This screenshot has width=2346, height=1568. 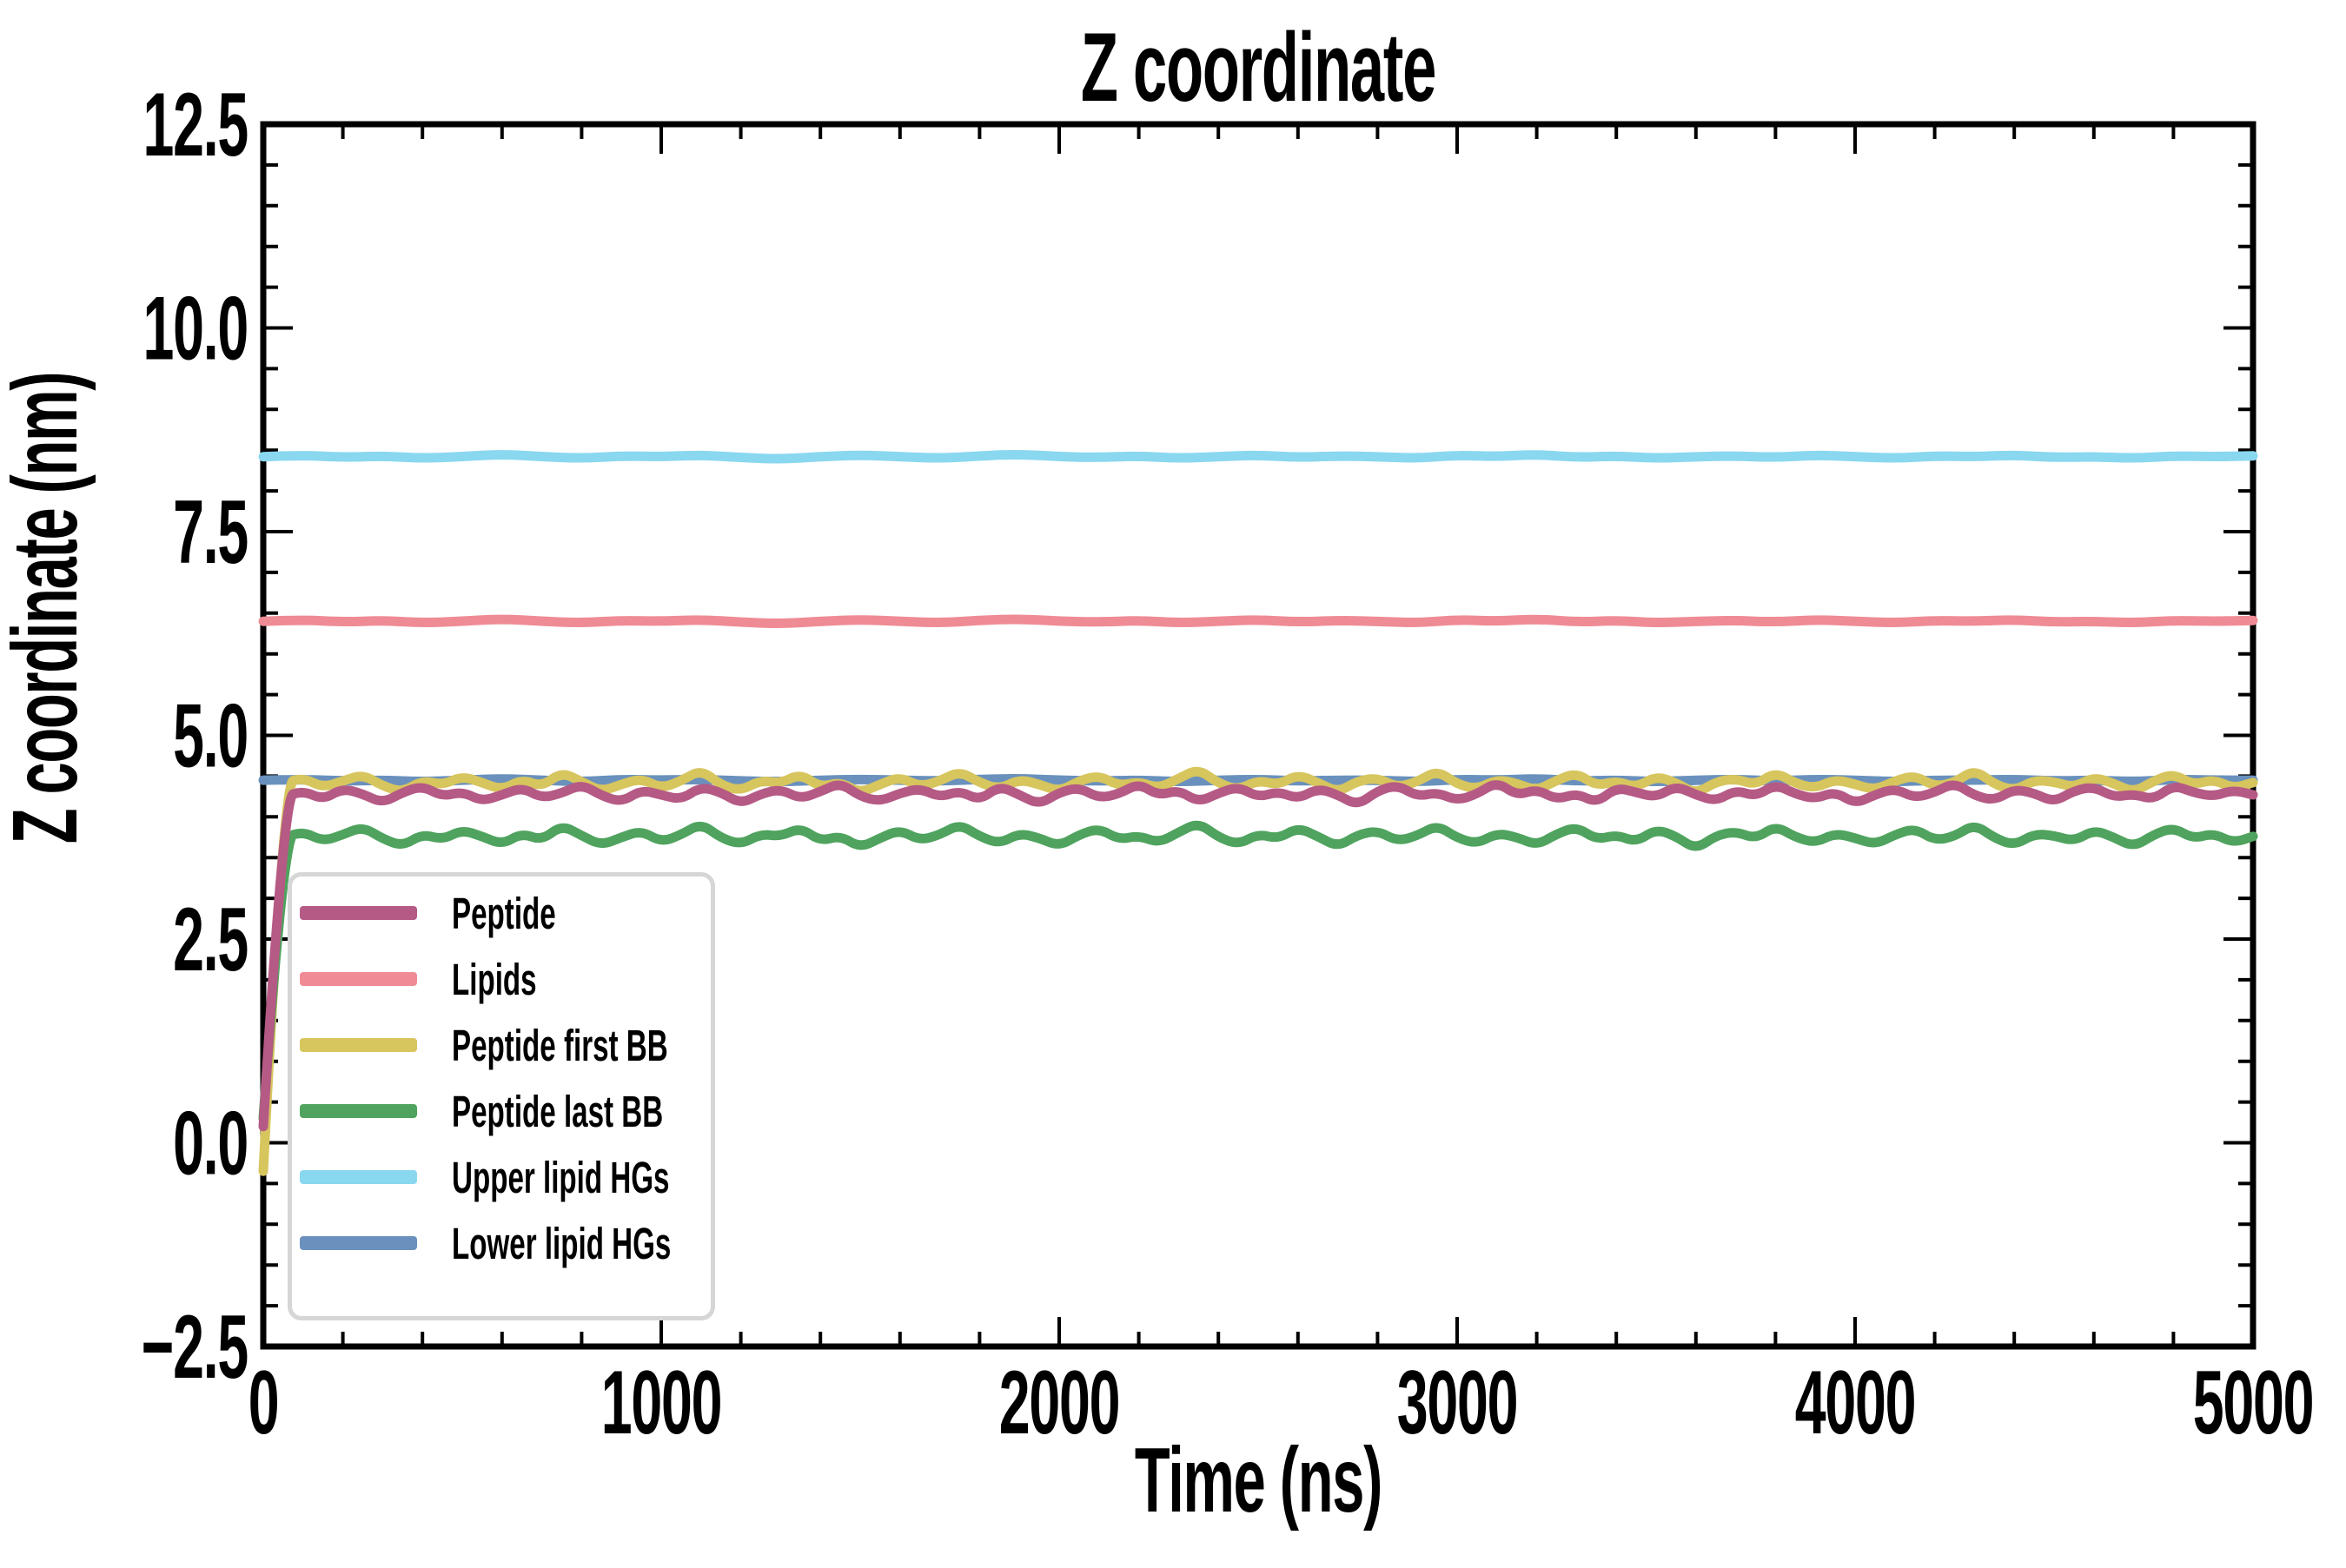 I want to click on legend-swatch-lipids, so click(x=359, y=979).